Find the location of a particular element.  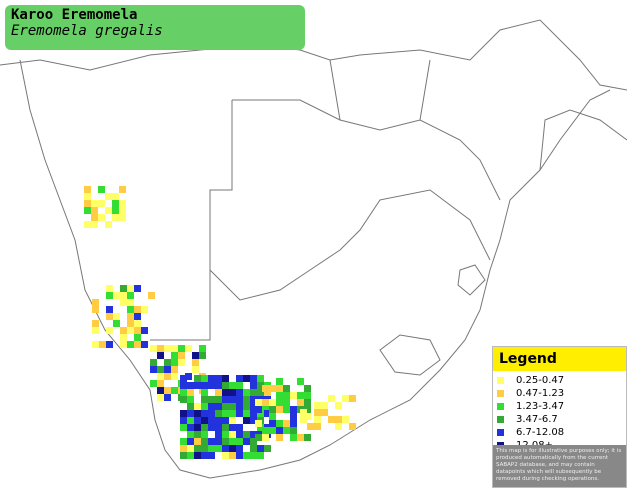

species-name: Karoo Eremomela is located at coordinates (74, 15).